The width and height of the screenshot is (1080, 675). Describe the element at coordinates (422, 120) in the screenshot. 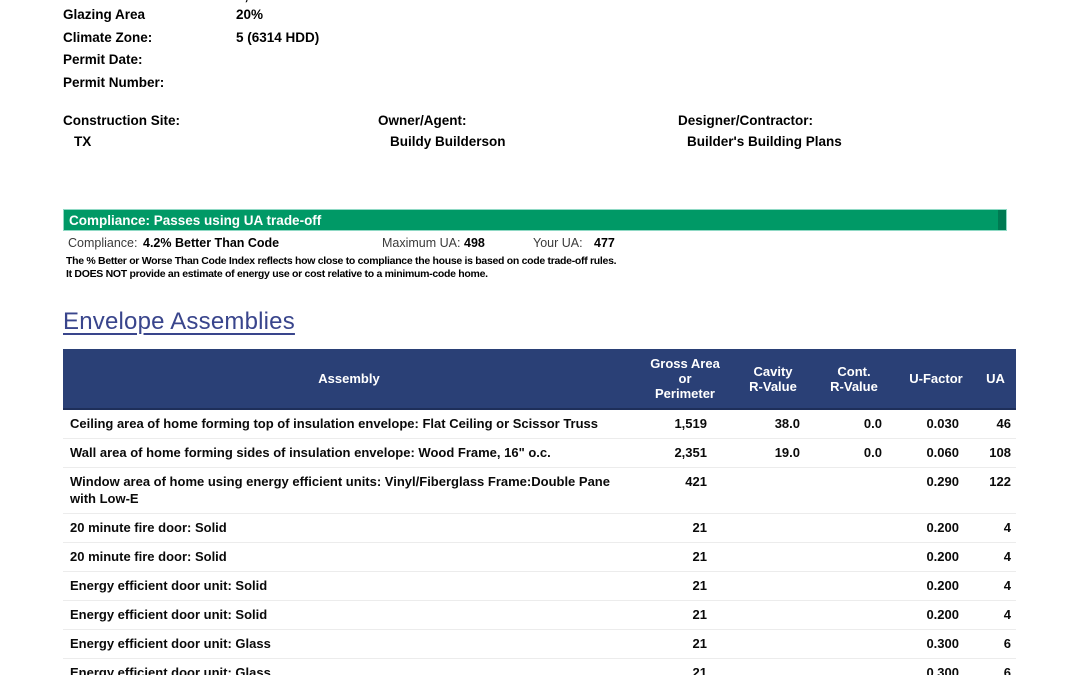

I see `owner-agent-label: Owner/Agent:` at that location.